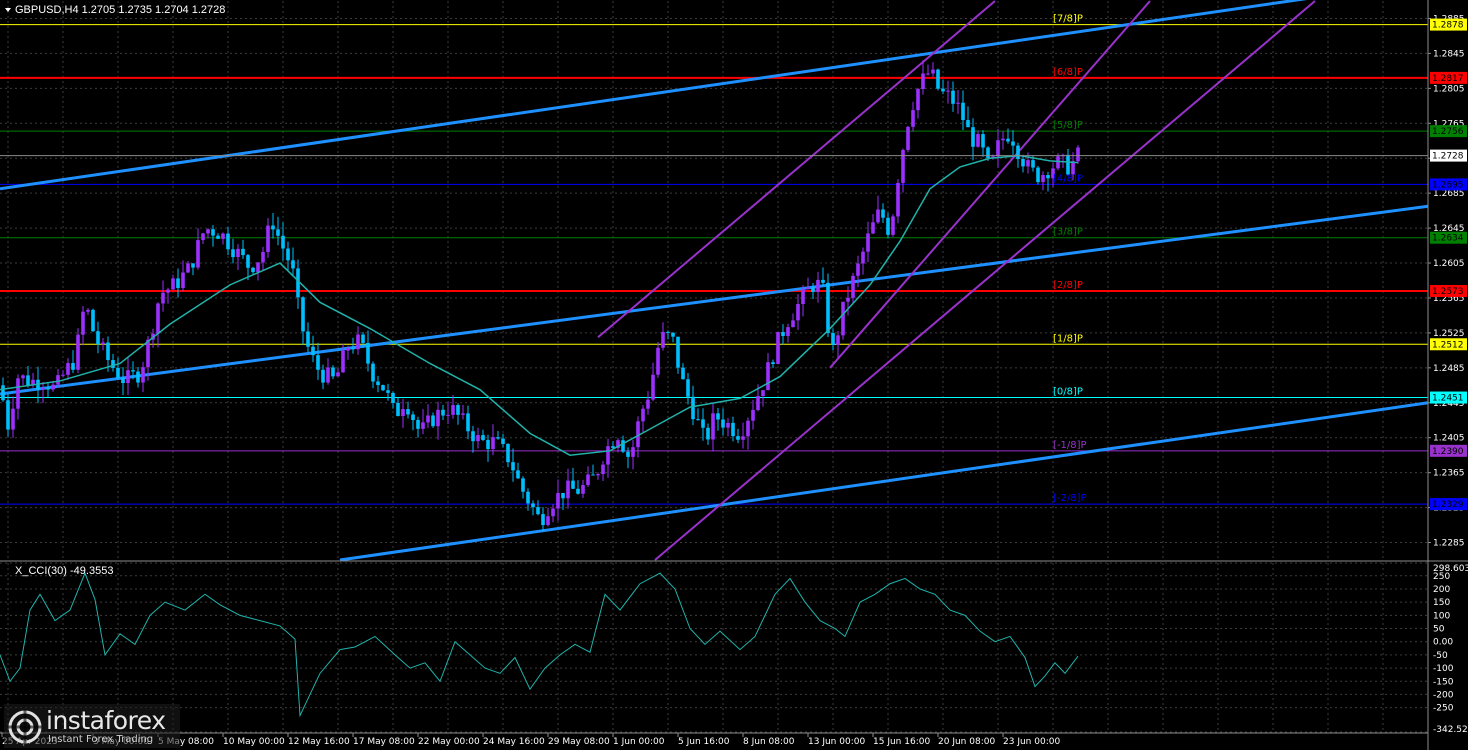 The width and height of the screenshot is (1468, 750). Describe the element at coordinates (1449, 474) in the screenshot. I see `price-tick-label: 1.2365` at that location.